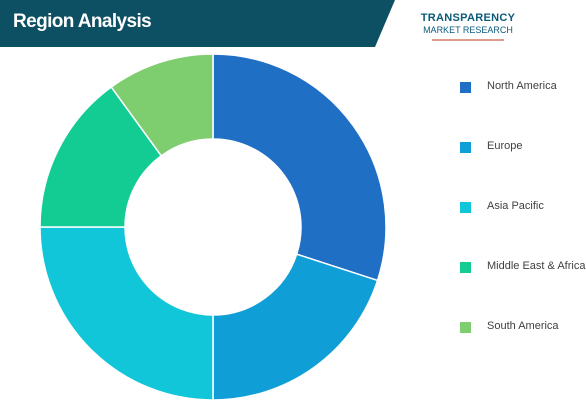 The height and width of the screenshot is (402, 586). What do you see at coordinates (295, 327) in the screenshot?
I see `slice-europe` at bounding box center [295, 327].